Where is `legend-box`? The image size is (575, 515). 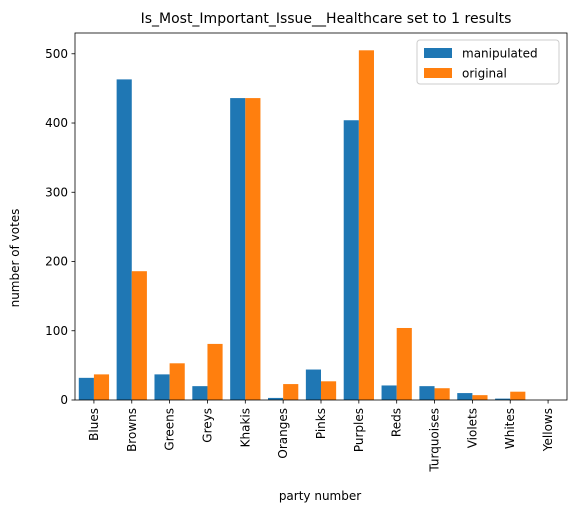
legend-box is located at coordinates (488, 62).